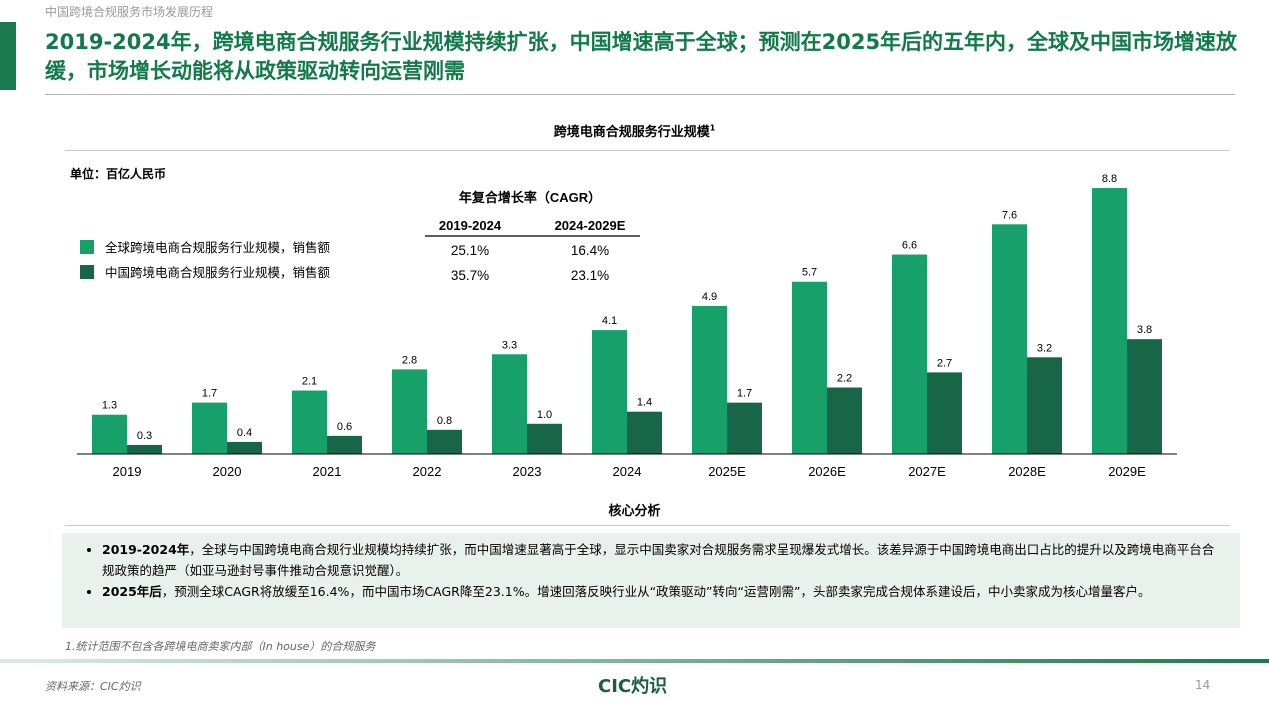 Image resolution: width=1269 pixels, height=713 pixels. What do you see at coordinates (827, 471) in the screenshot?
I see `x-tick-label: 2026E` at bounding box center [827, 471].